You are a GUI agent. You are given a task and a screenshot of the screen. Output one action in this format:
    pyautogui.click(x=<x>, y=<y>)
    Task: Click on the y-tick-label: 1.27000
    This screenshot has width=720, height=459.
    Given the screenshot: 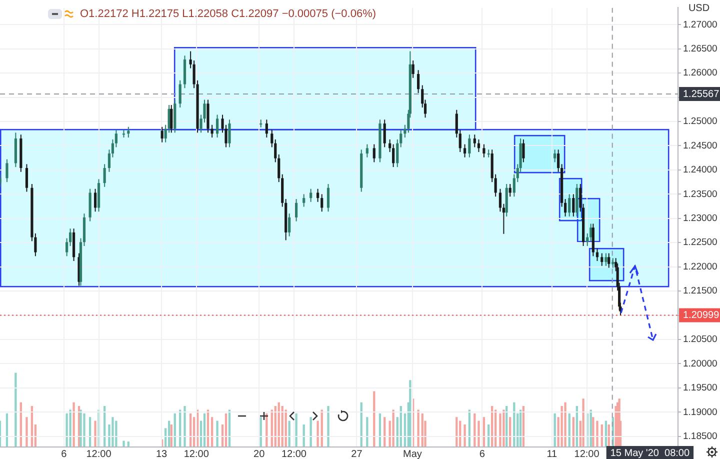 What is the action you would take?
    pyautogui.click(x=700, y=24)
    